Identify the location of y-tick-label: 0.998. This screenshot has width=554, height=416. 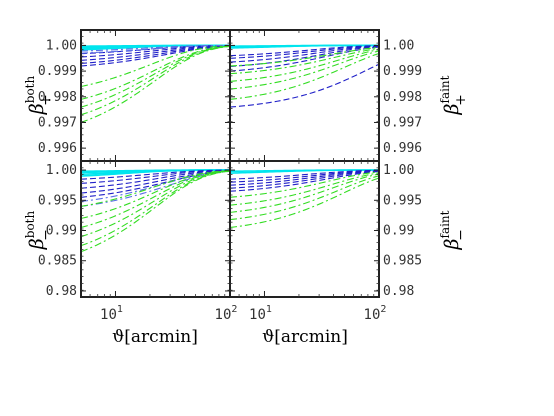
(402, 97).